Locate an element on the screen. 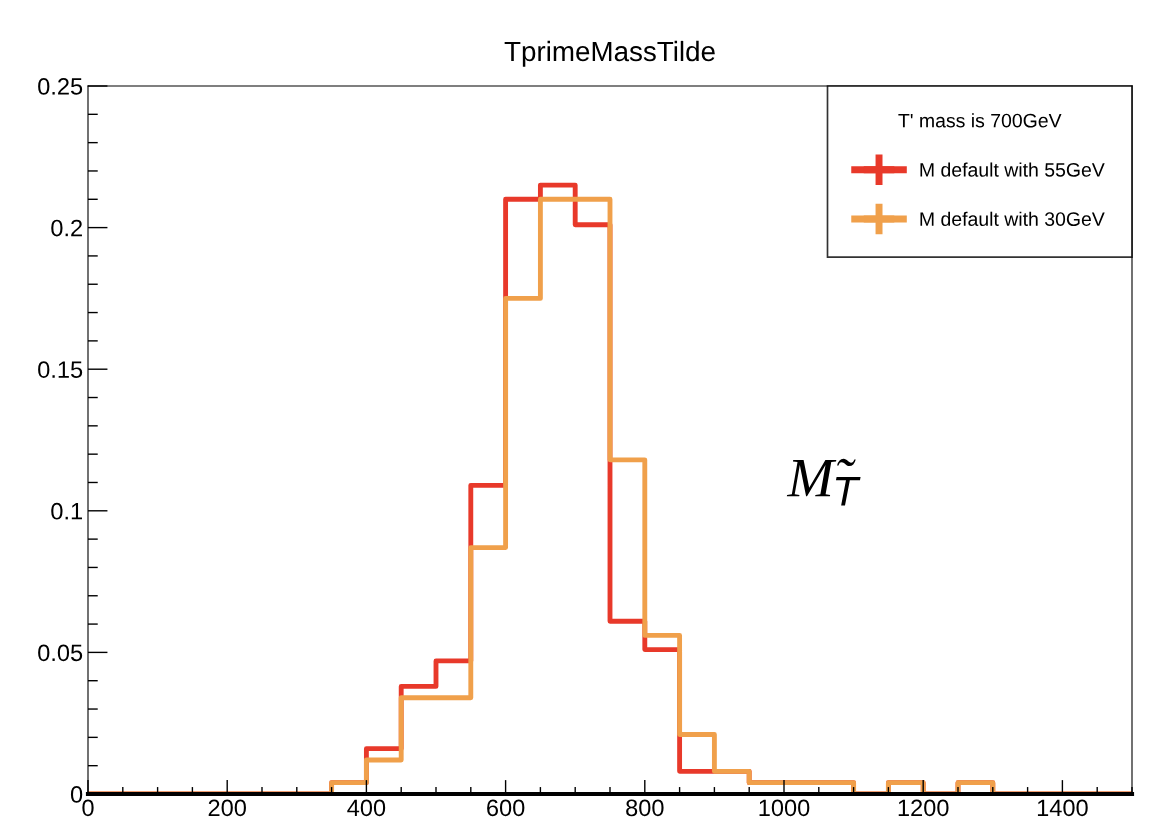 This screenshot has width=1153, height=828. chart-title: TprimeMassTilde is located at coordinates (609, 53).